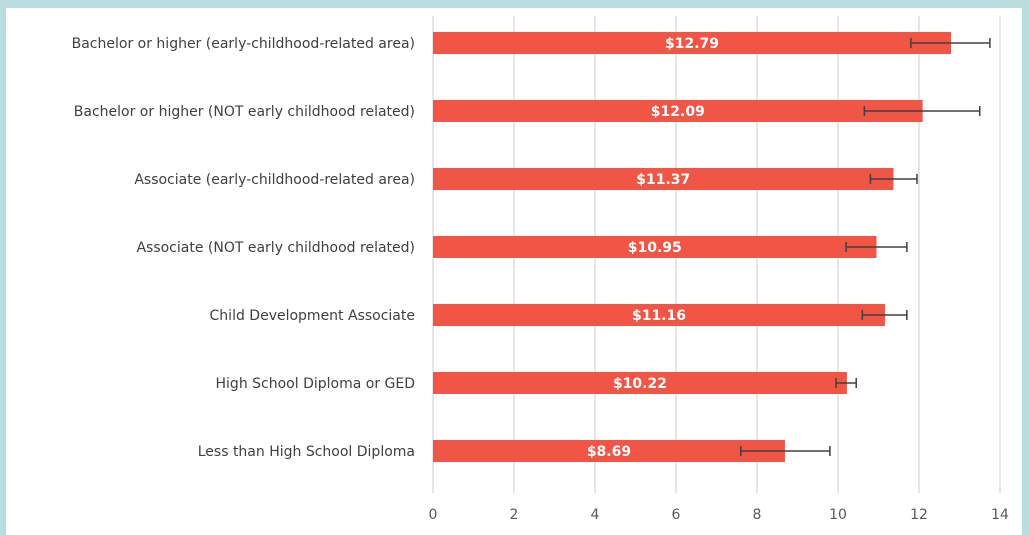  What do you see at coordinates (757, 515) in the screenshot?
I see `x-tick-label: 8` at bounding box center [757, 515].